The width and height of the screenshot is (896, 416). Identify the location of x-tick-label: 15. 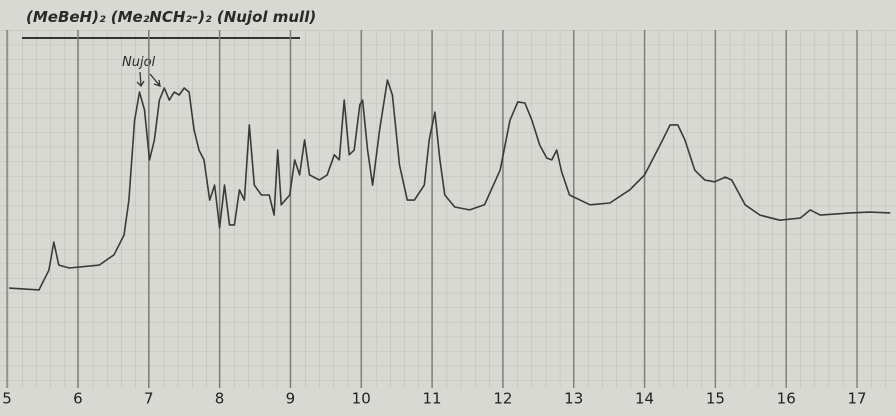
(715, 399).